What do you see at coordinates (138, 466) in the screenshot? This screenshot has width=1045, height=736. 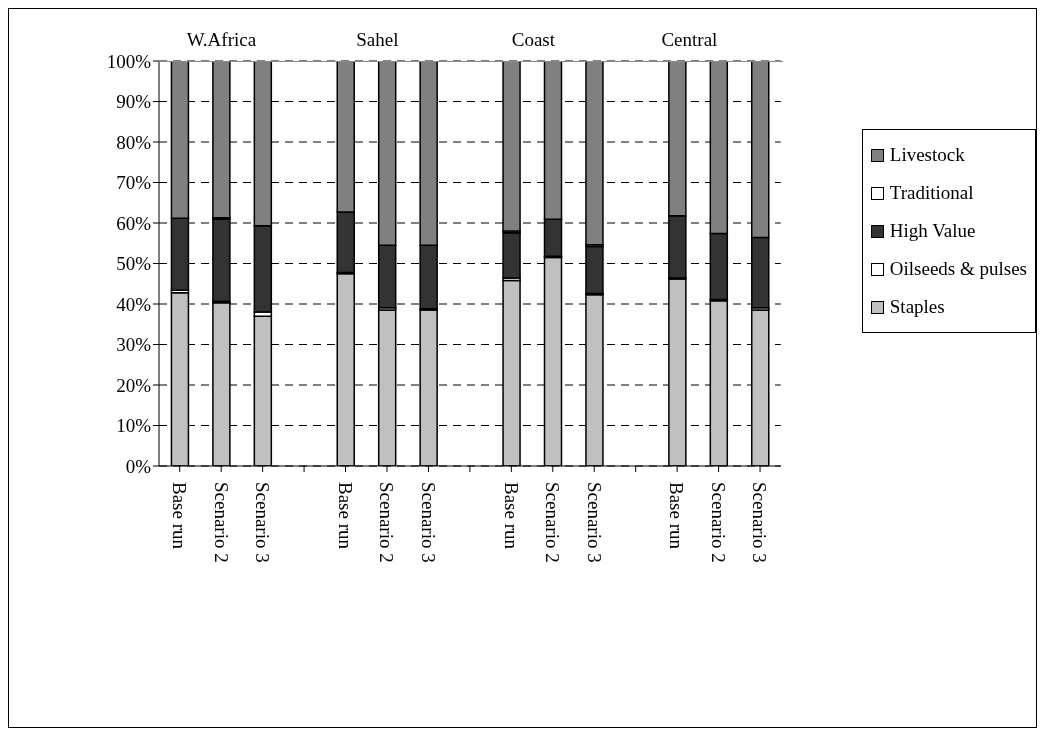 I see `y-tick-label: 0%` at bounding box center [138, 466].